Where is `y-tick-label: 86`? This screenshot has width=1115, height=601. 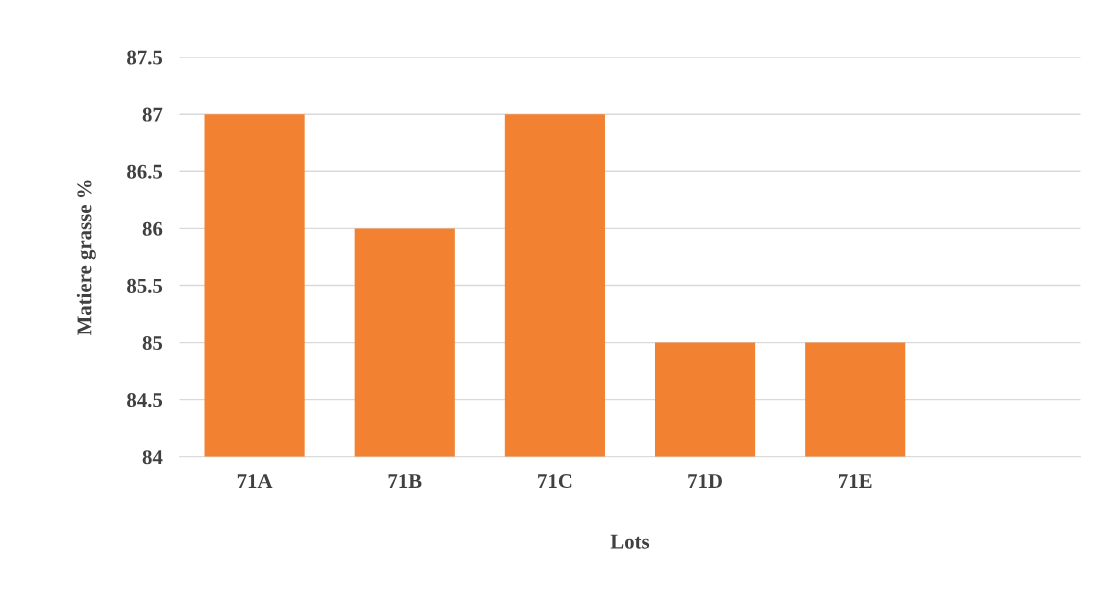
y-tick-label: 86 is located at coordinates (152, 228).